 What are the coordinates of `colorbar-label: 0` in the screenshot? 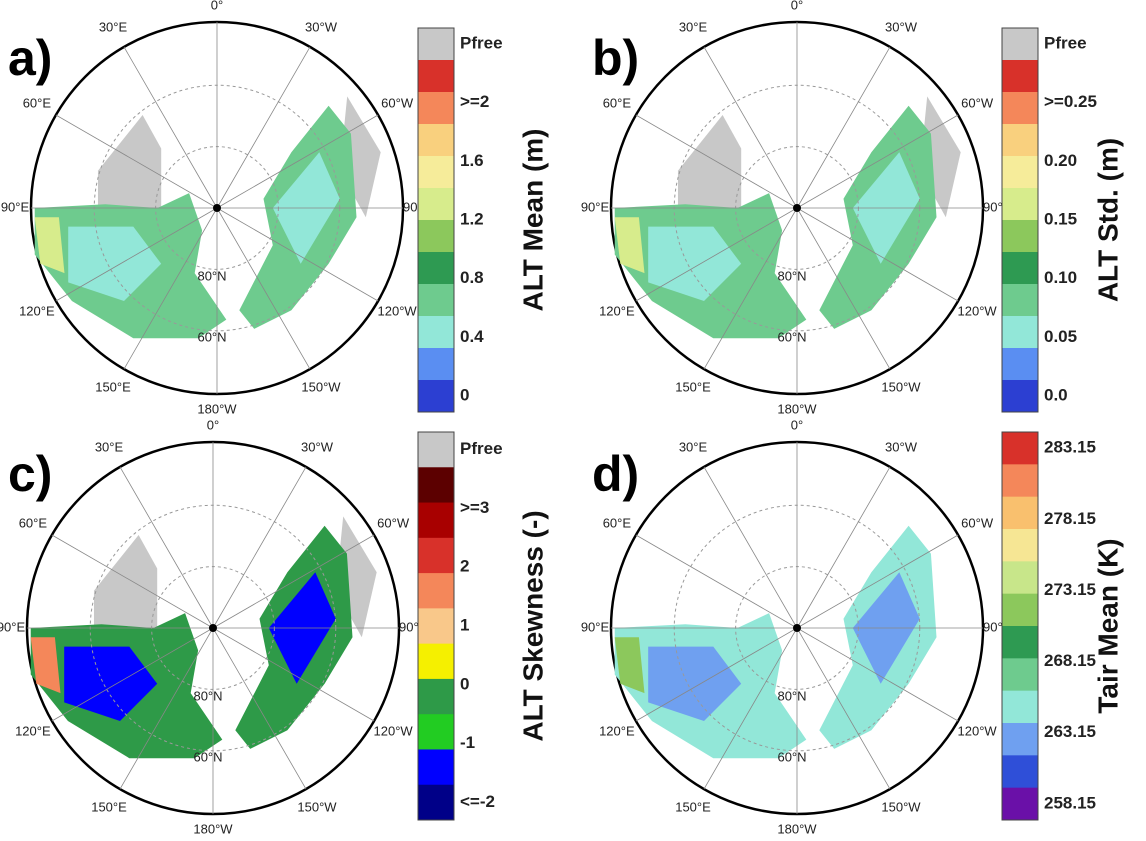 It's located at (464, 683).